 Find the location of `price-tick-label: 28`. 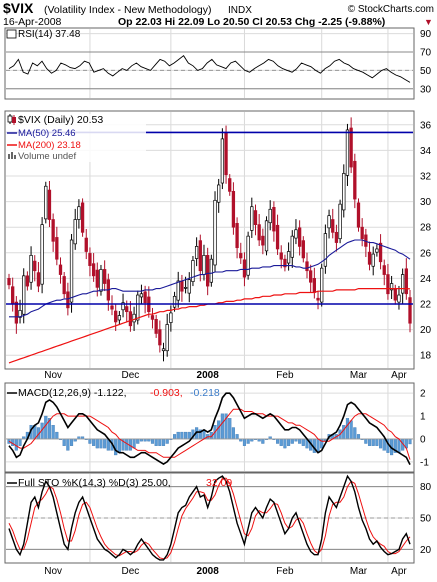

price-tick-label: 28 is located at coordinates (426, 228).